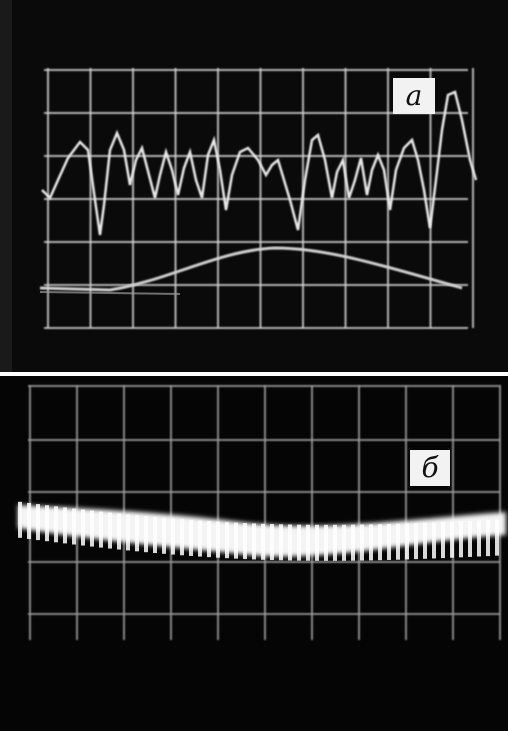  What do you see at coordinates (251, 269) in the screenshot?
I see `slow-wave` at bounding box center [251, 269].